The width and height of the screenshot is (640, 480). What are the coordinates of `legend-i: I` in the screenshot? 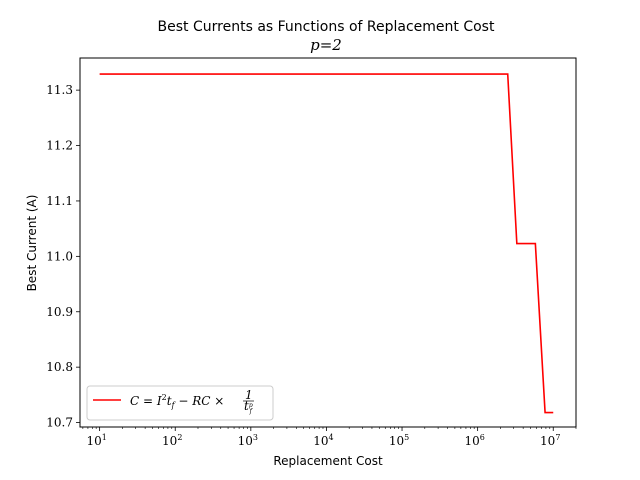 It's located at (159, 401).